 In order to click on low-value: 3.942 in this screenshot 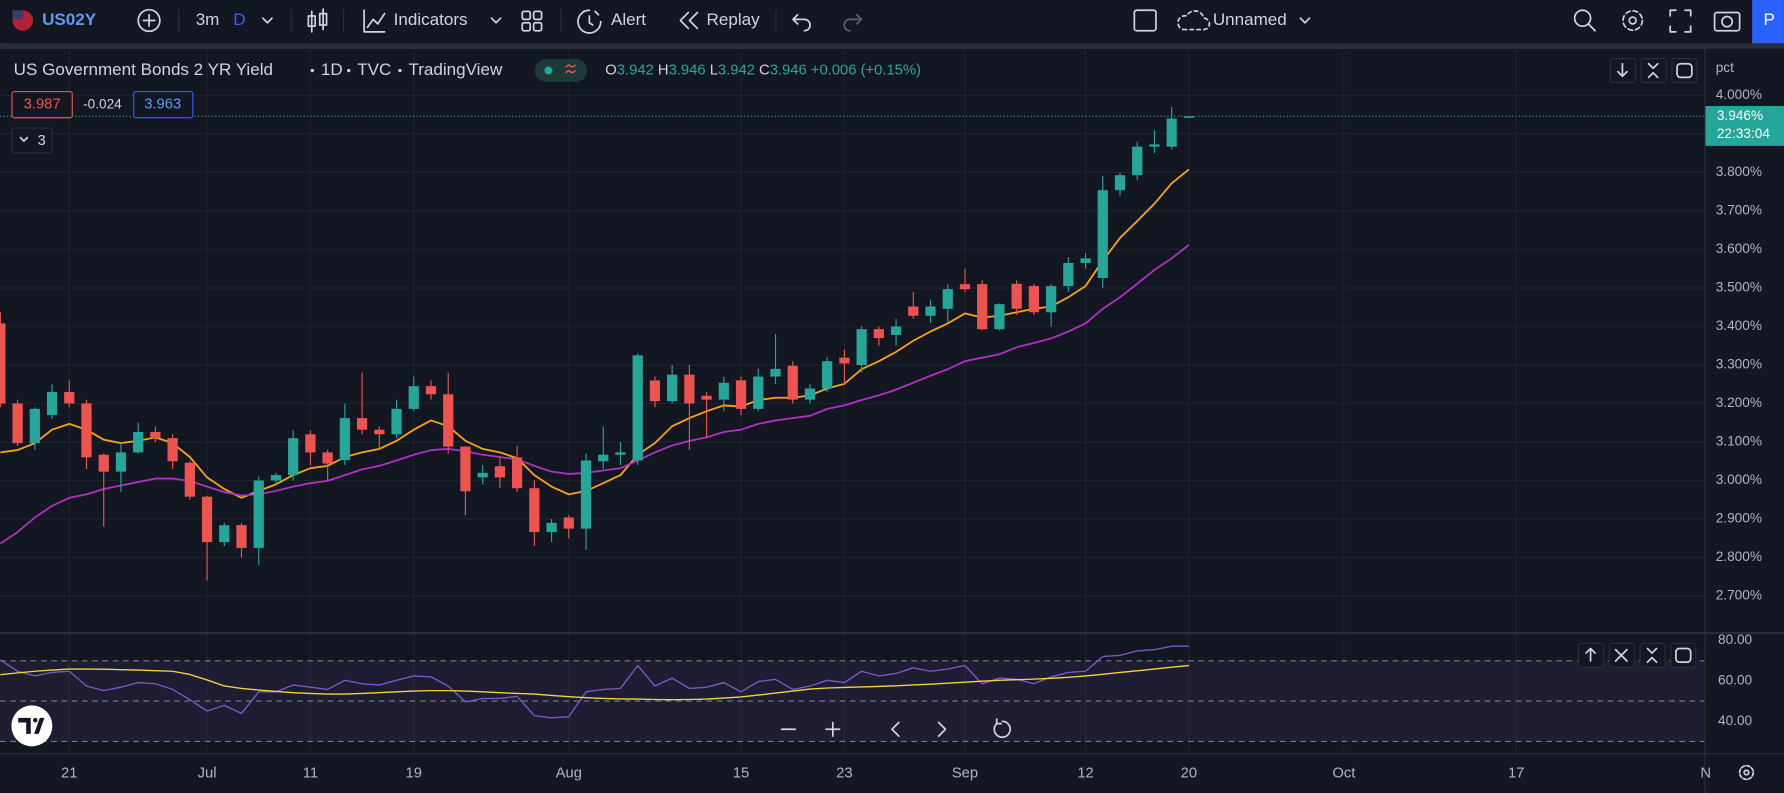, I will do `click(736, 70)`.